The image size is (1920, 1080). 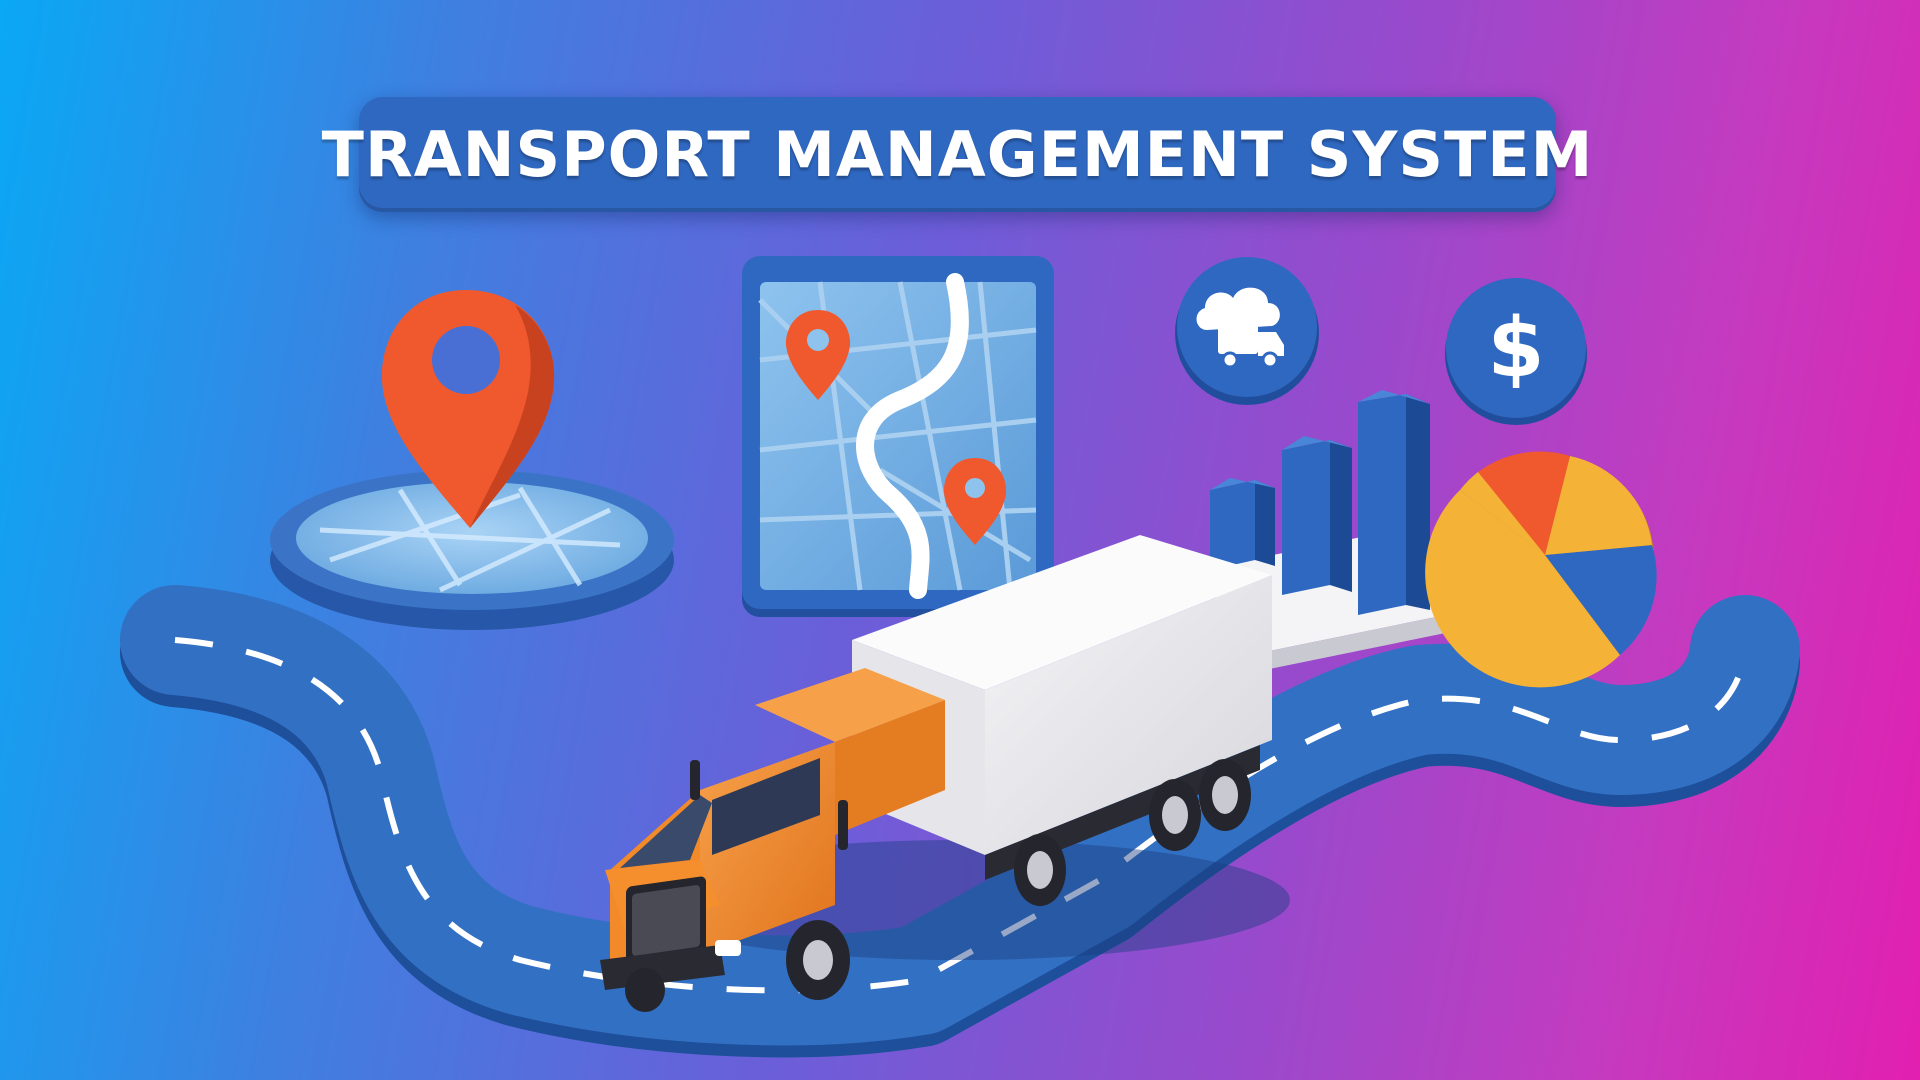 I want to click on page-title: TRANSPORT MANAGEMENT SYSTEM, so click(x=957, y=154).